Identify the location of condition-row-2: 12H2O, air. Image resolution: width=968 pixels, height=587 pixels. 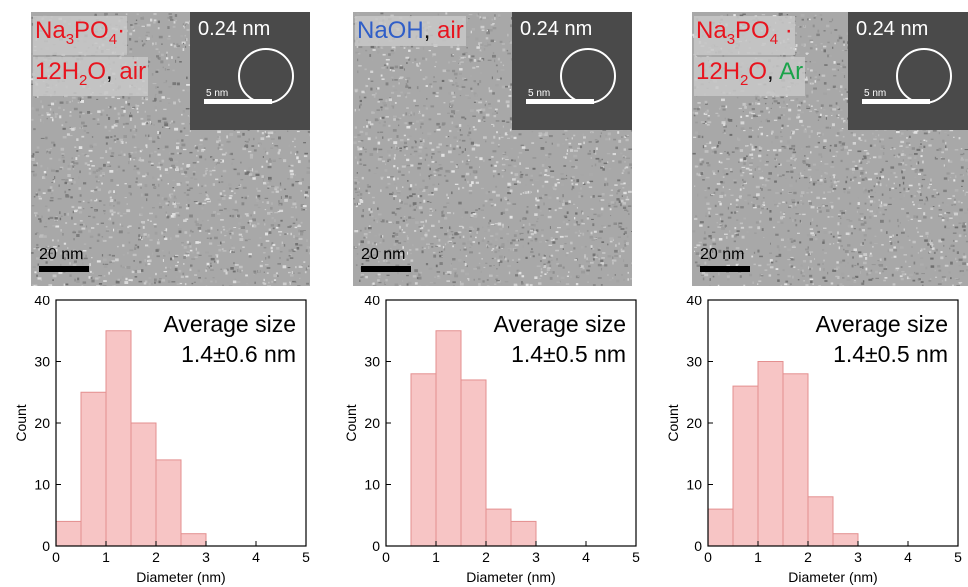
(91, 76).